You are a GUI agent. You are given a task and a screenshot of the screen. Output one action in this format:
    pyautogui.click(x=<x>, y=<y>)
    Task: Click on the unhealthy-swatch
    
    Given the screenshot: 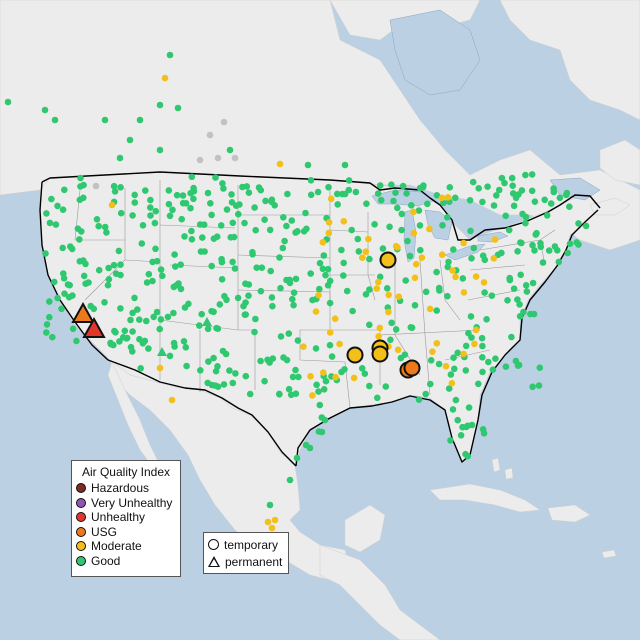 What is the action you would take?
    pyautogui.click(x=81, y=517)
    